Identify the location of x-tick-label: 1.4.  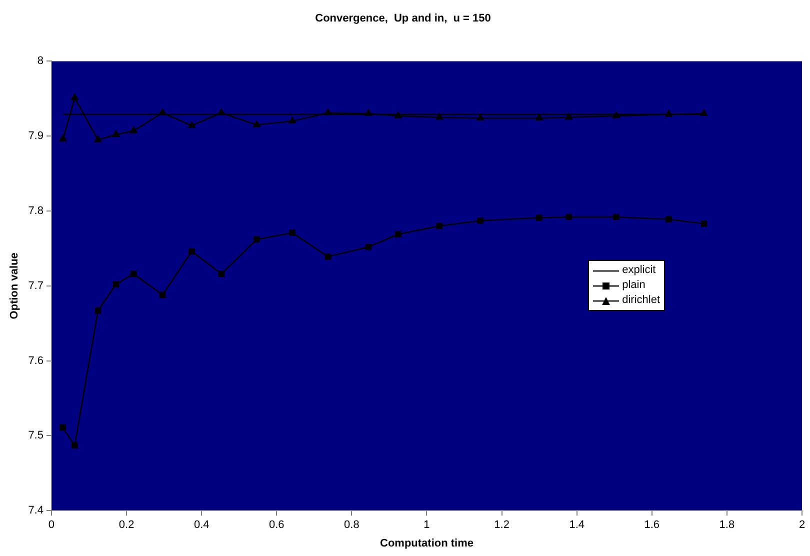
(576, 525).